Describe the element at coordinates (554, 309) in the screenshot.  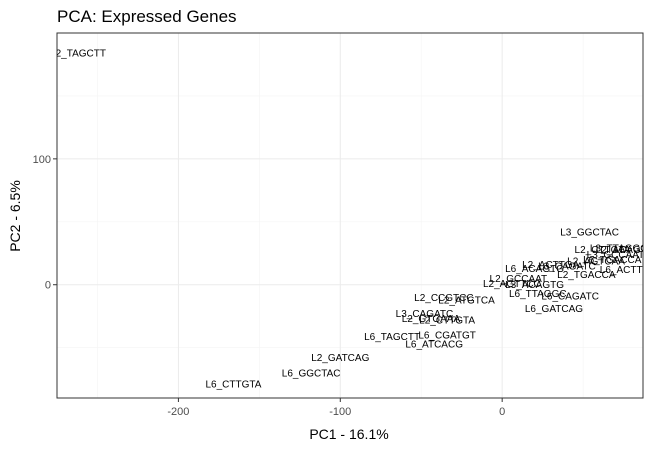
I see `sample-point-label: L6_GATCAG` at that location.